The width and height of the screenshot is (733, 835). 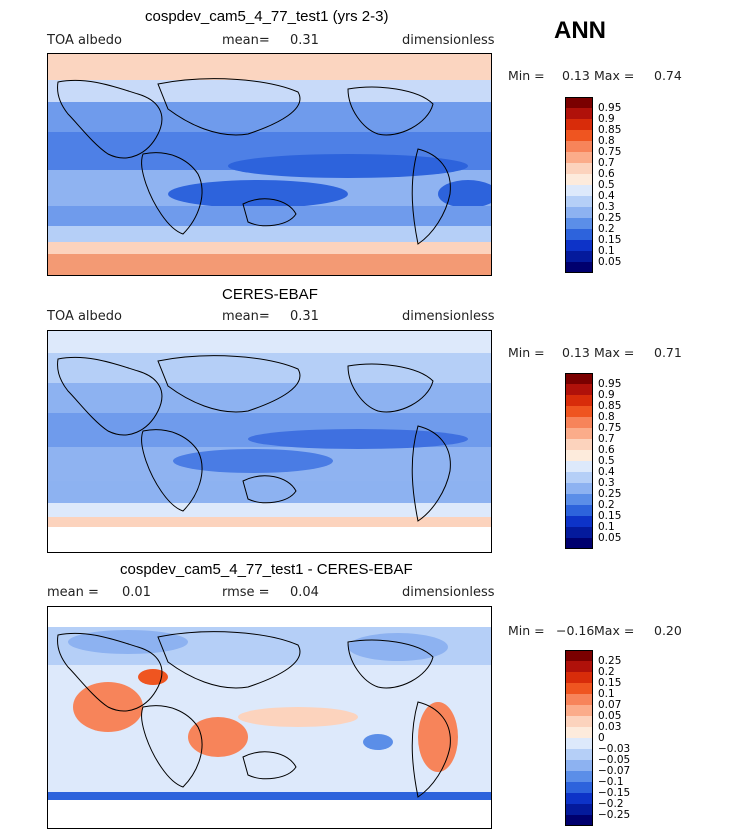 What do you see at coordinates (611, 804) in the screenshot?
I see `colorbar-tick-label: −0.2` at bounding box center [611, 804].